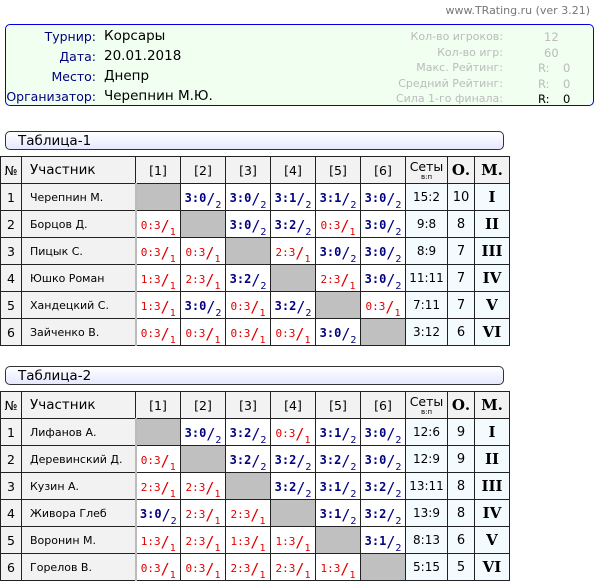 This screenshot has width=600, height=581. I want to click on player-name: Кузин А., so click(79, 486).